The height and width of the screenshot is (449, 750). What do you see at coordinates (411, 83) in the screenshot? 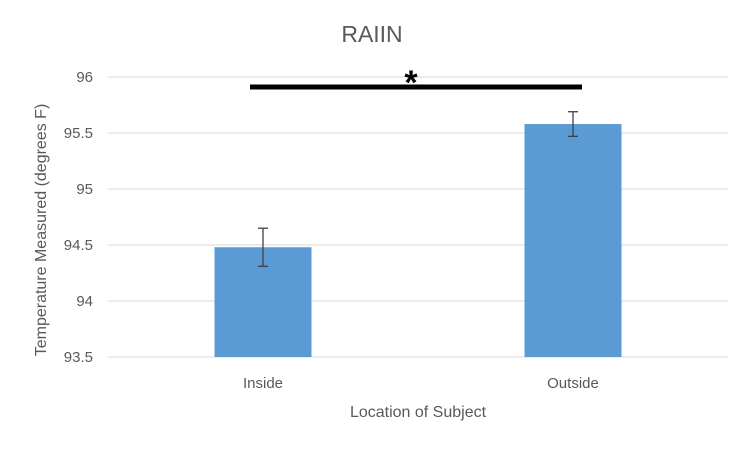
I see `significance-star: *` at bounding box center [411, 83].